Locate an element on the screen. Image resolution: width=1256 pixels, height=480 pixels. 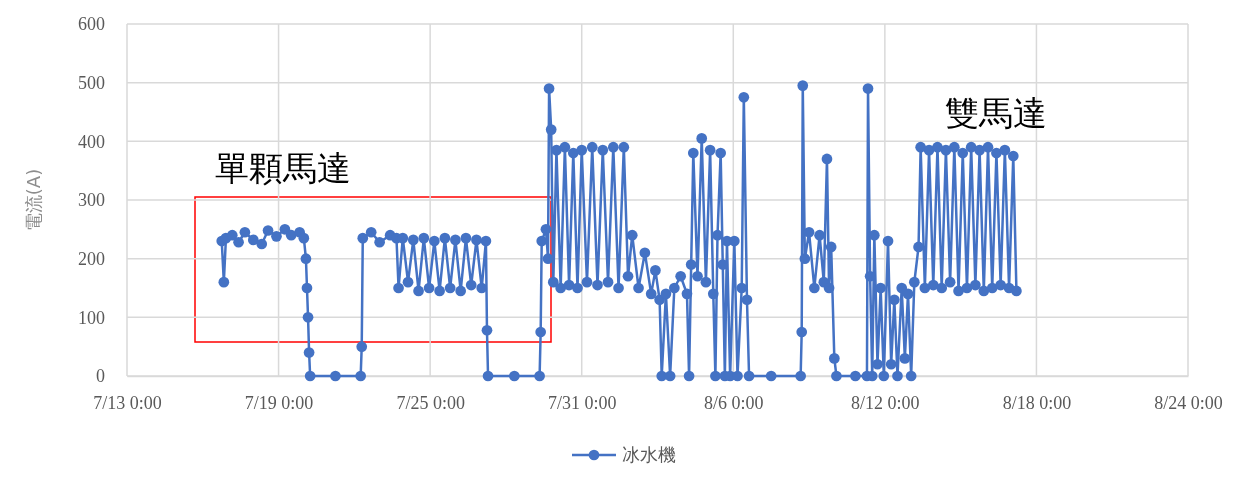
y-tick-label: 0 is located at coordinates (100, 376).